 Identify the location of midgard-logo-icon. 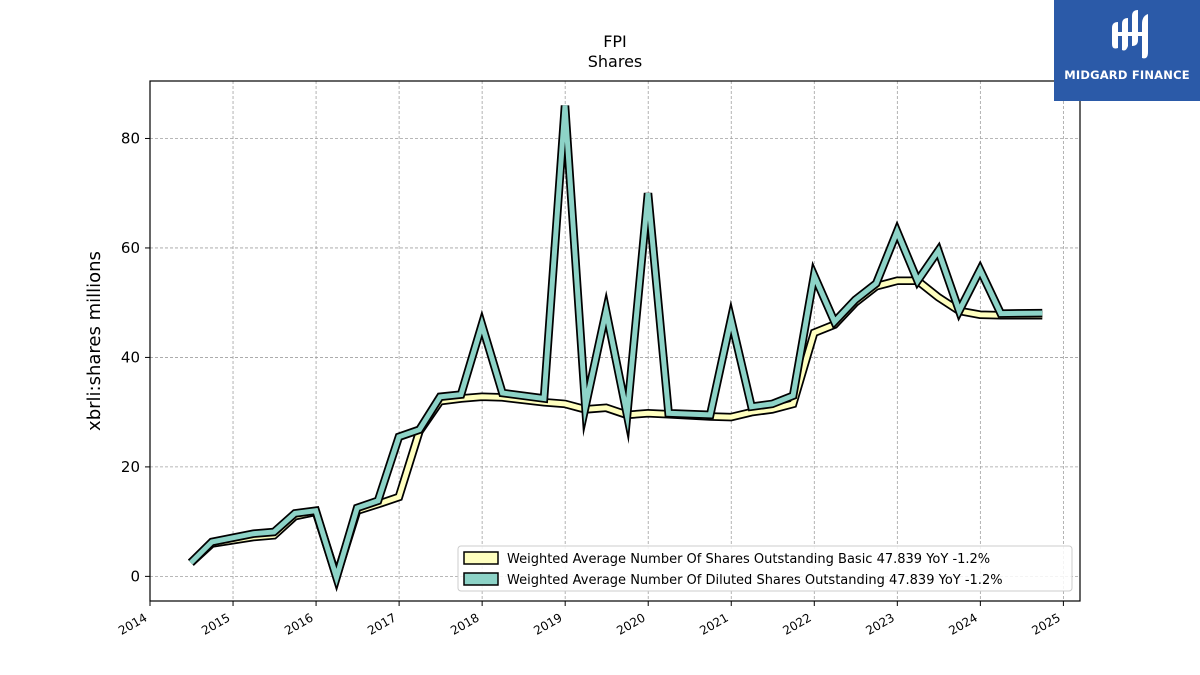
(1130, 34).